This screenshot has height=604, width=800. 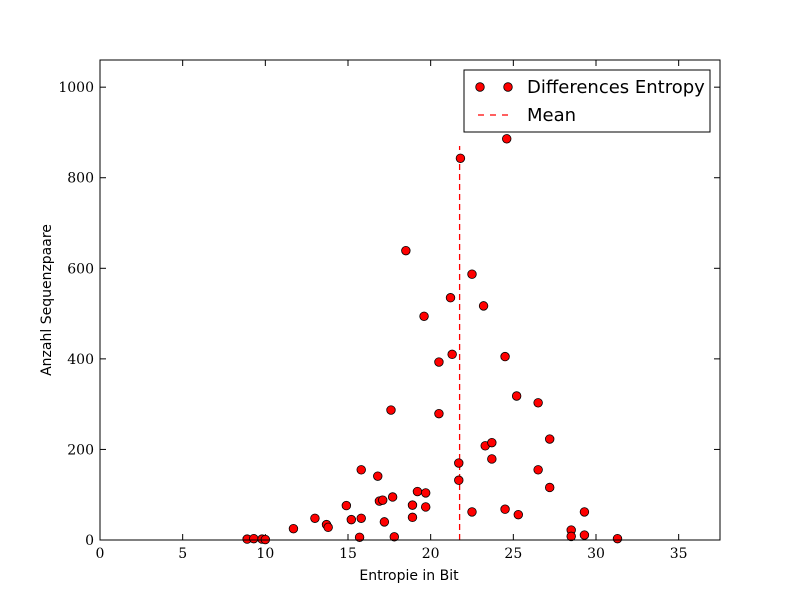 What do you see at coordinates (89, 541) in the screenshot?
I see `y-tick-label: 0` at bounding box center [89, 541].